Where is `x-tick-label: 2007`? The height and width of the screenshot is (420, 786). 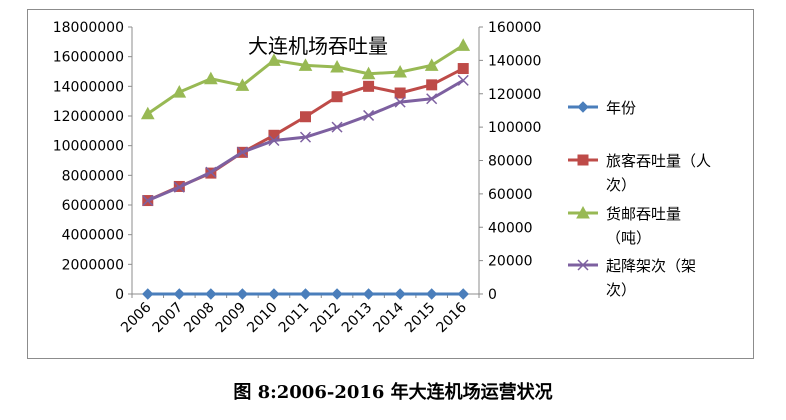
x-tick-label: 2007 is located at coordinates (168, 318).